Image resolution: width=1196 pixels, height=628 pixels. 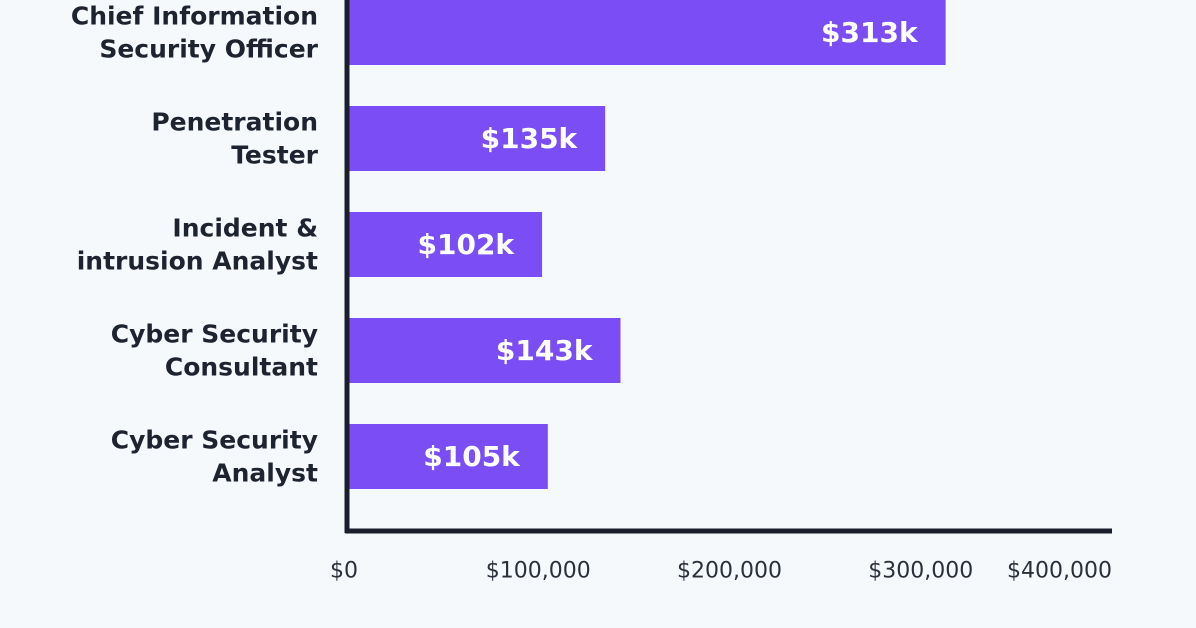 I want to click on bar-value-label-4: $105k, so click(x=472, y=456).